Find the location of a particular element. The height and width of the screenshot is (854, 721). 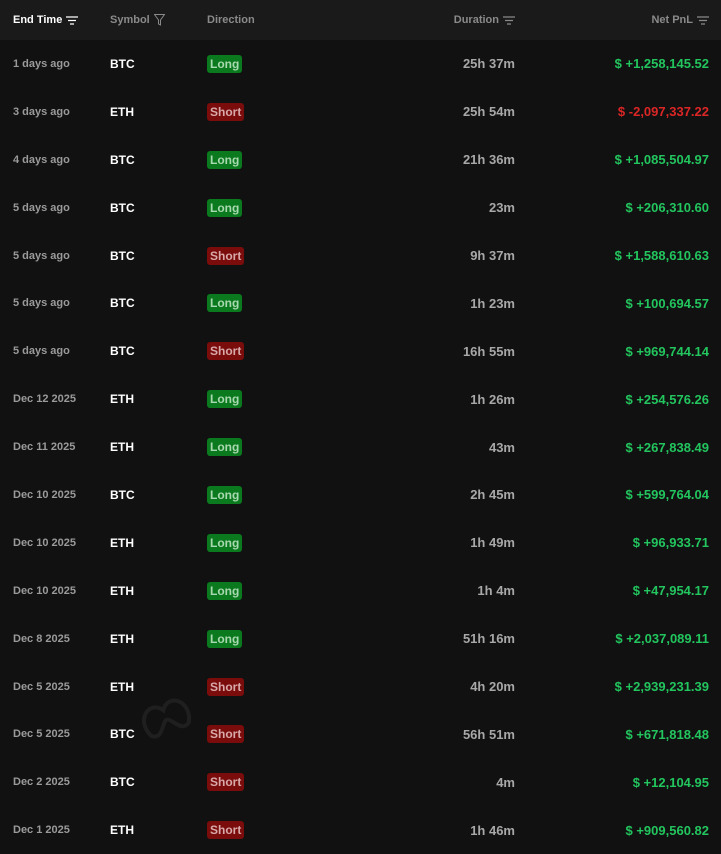

net-pnl: $ +206,310.60 is located at coordinates (667, 208).